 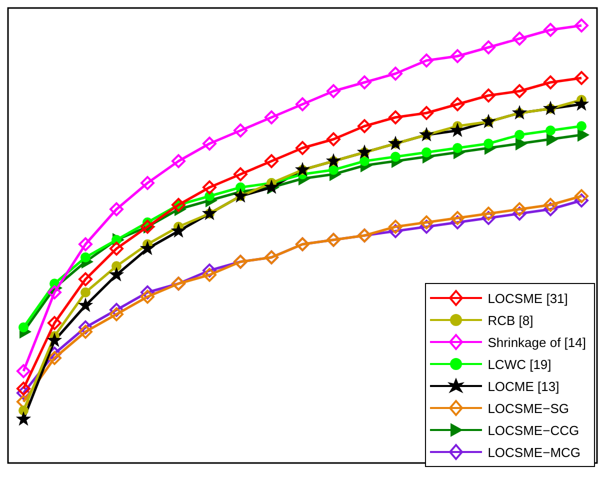 What do you see at coordinates (537, 342) in the screenshot?
I see `legend-label: Shrinkage of [14]` at bounding box center [537, 342].